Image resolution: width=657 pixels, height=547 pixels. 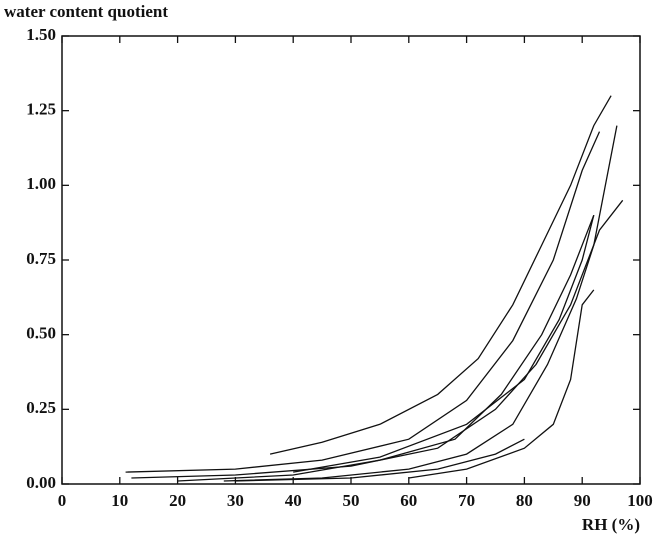 What do you see at coordinates (41, 482) in the screenshot?
I see `y-tick-label: 0.00` at bounding box center [41, 482].